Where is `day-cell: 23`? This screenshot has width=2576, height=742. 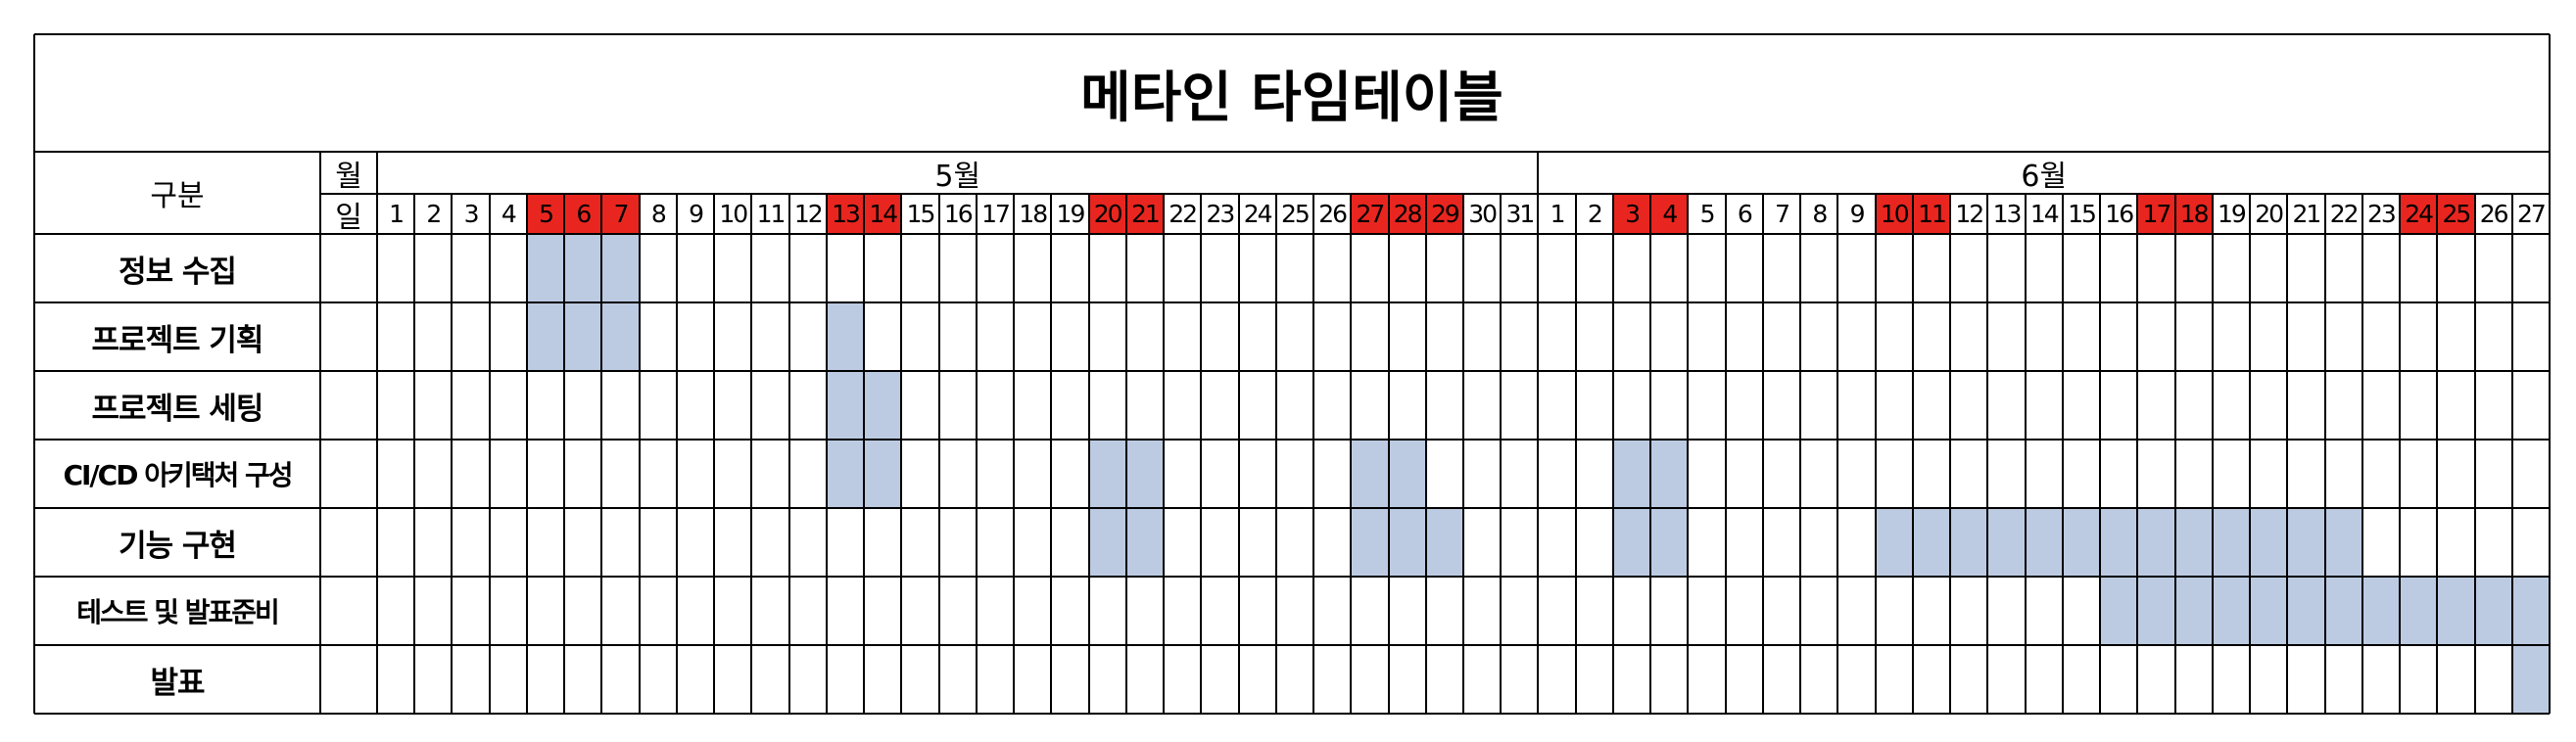
day-cell: 23 is located at coordinates (2382, 214).